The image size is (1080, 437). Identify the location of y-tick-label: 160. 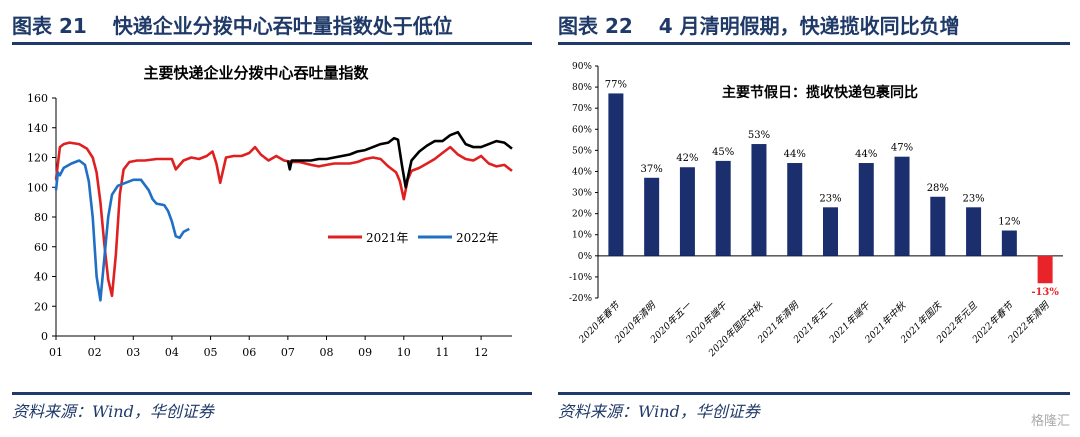
(37, 98).